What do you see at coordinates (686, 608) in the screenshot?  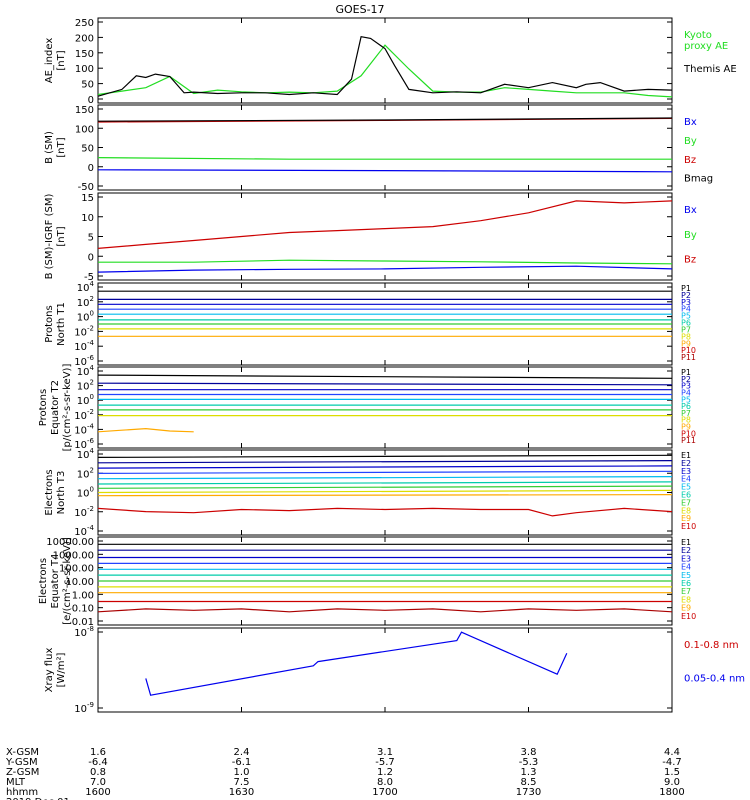 I see `legend-label: E9` at bounding box center [686, 608].